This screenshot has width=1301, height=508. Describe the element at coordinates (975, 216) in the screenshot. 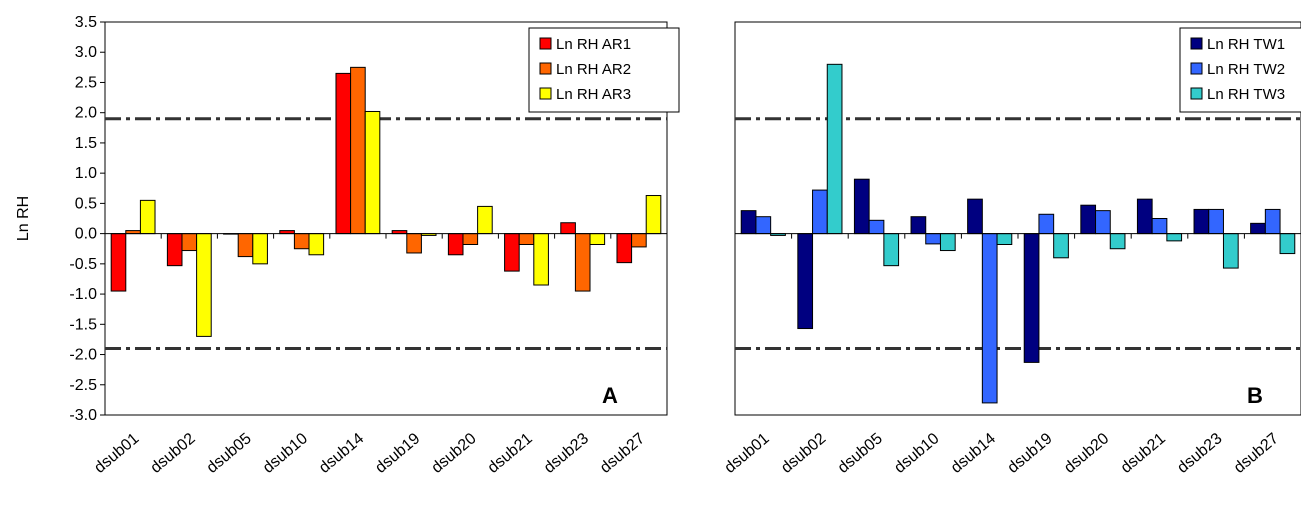

I see `bar-ln-rh-tw1-dsub14` at that location.